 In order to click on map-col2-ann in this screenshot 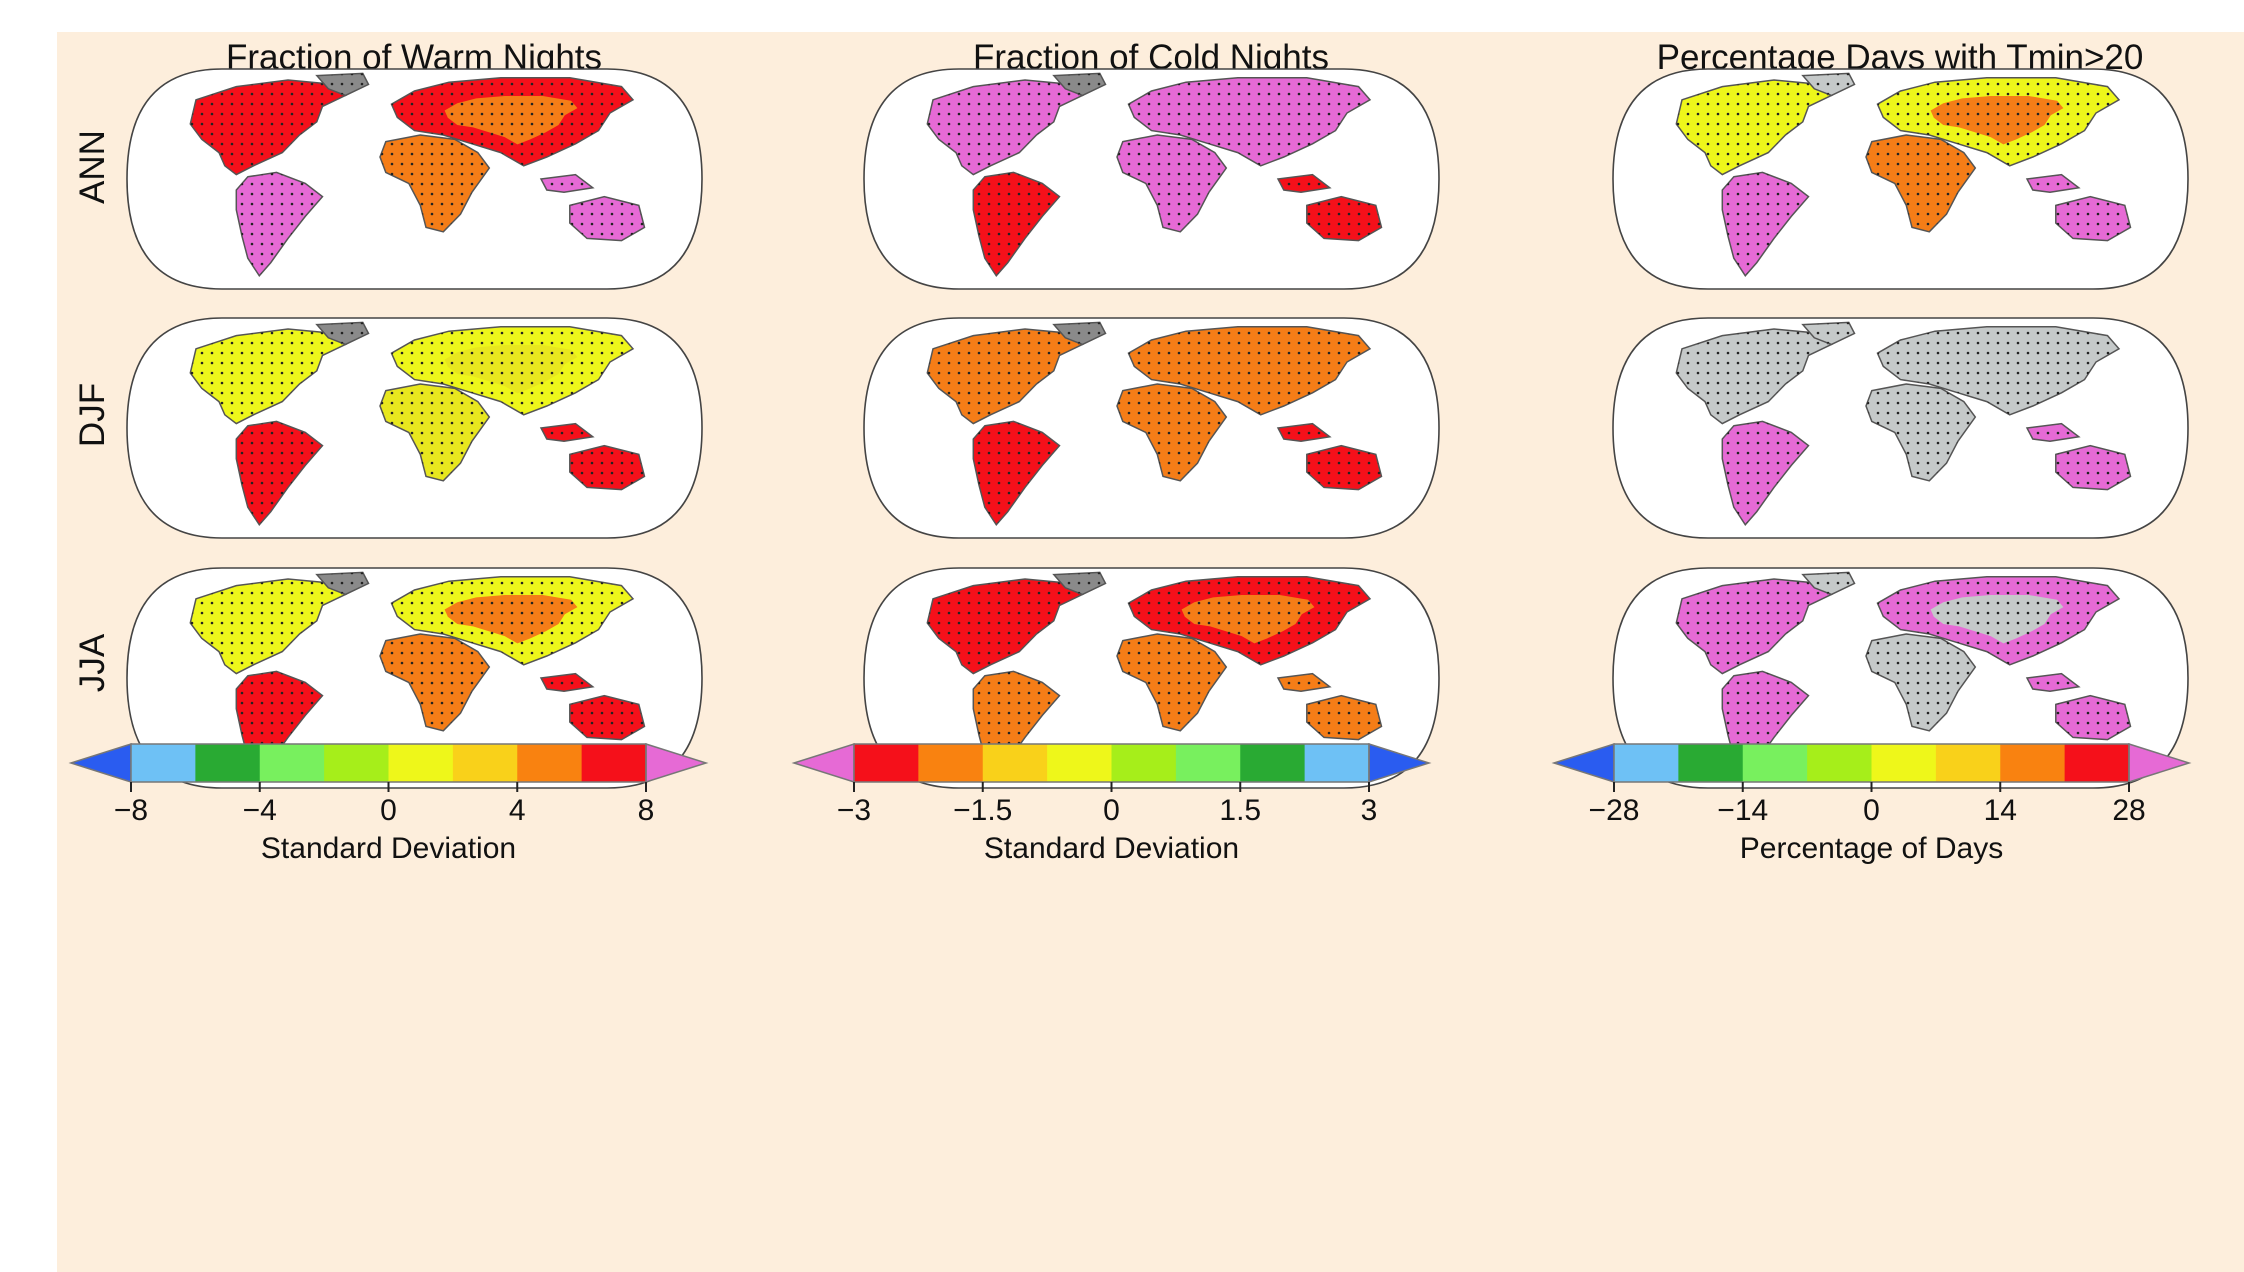, I will do `click(1151, 179)`.